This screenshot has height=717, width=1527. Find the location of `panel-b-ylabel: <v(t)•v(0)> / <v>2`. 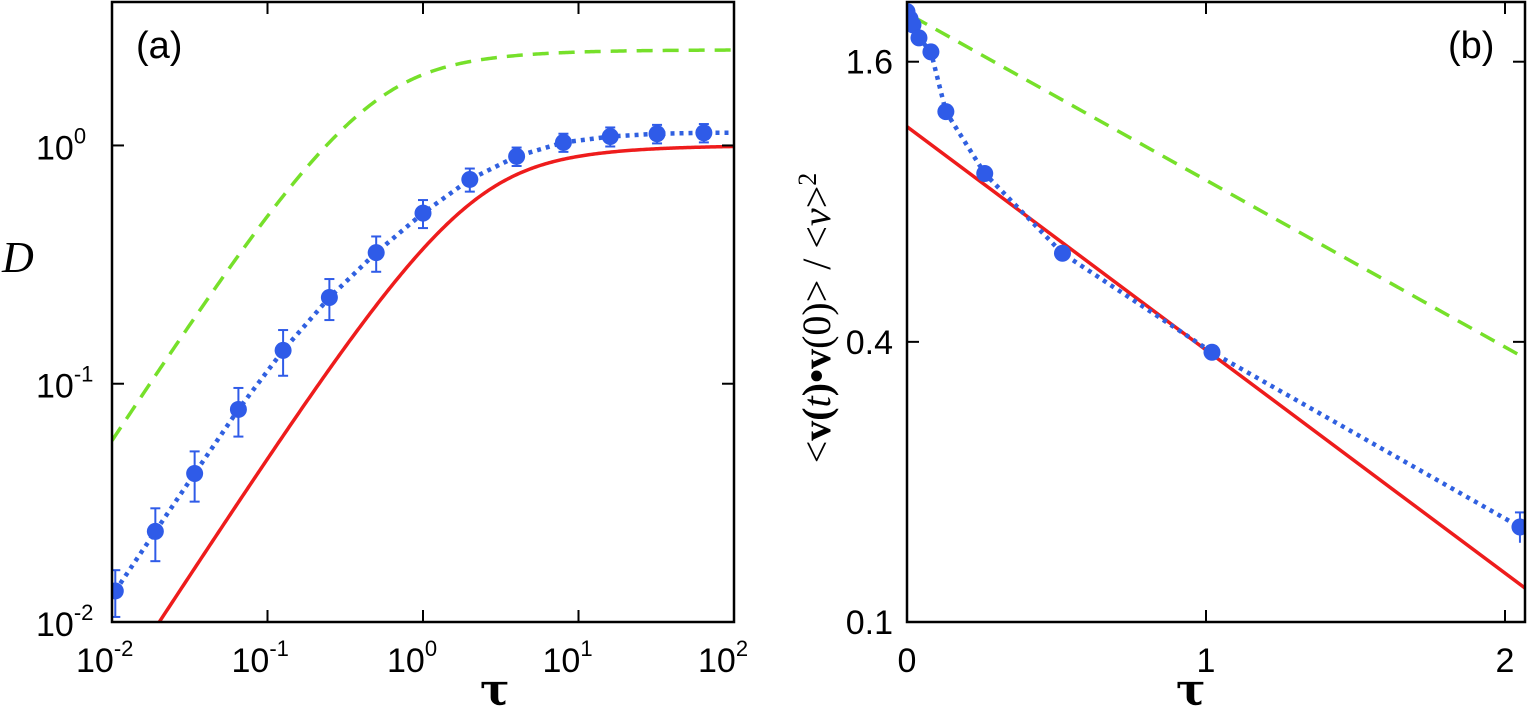

panel-b-ylabel: <v(t)•v(0)> / <v>2 is located at coordinates (816, 318).